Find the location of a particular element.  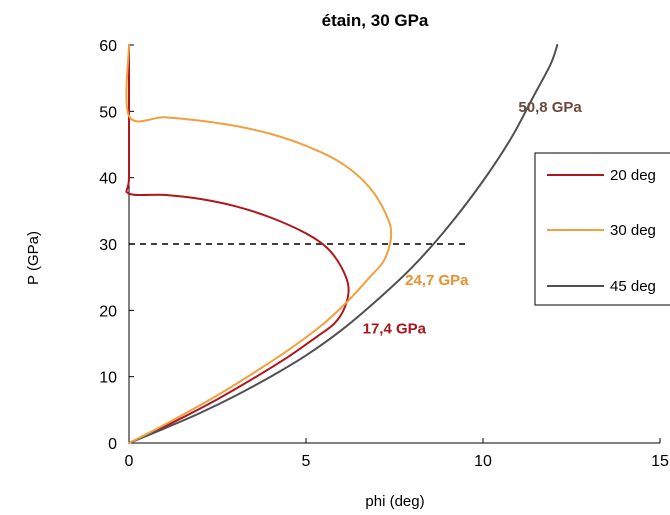

legend-items: 20 deg 30 deg 45 deg is located at coordinates (601, 231).